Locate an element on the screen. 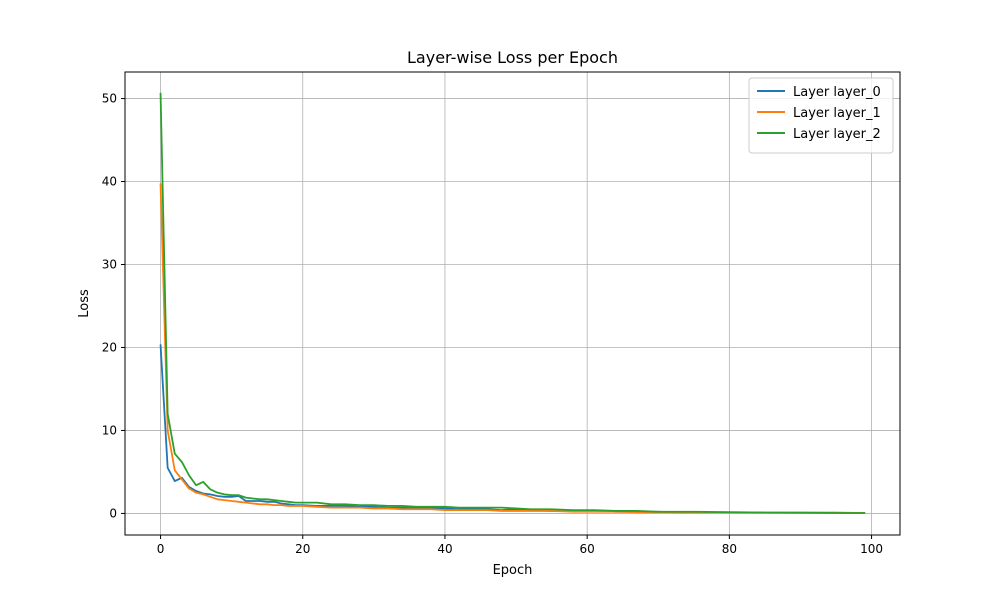 Image resolution: width=1000 pixels, height=600 pixels. x-tick-label: 0 is located at coordinates (161, 549).